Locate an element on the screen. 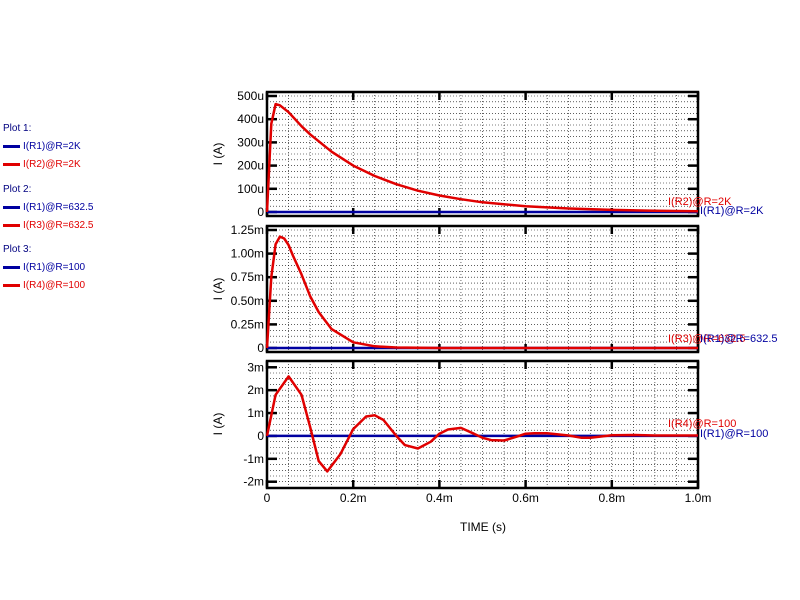  legend-item: I(R3)@R=632.5 is located at coordinates (48, 225).